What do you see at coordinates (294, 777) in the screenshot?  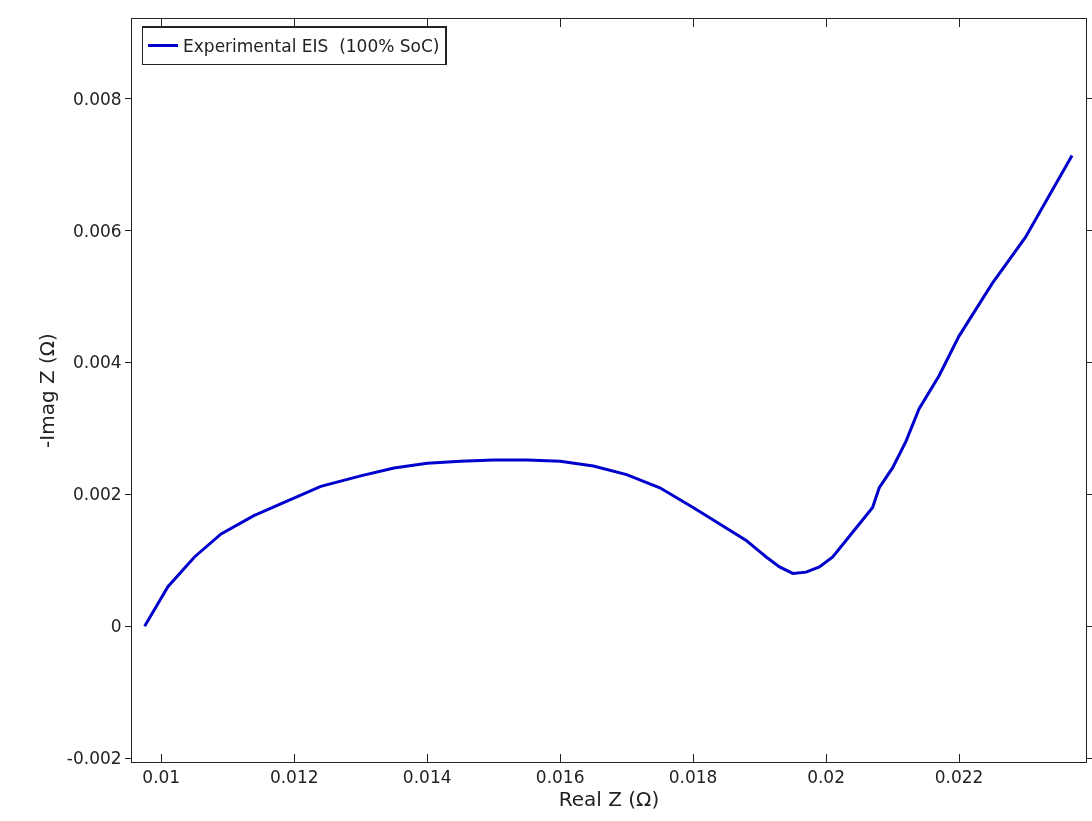 I see `x-tick-label: 0.012` at bounding box center [294, 777].